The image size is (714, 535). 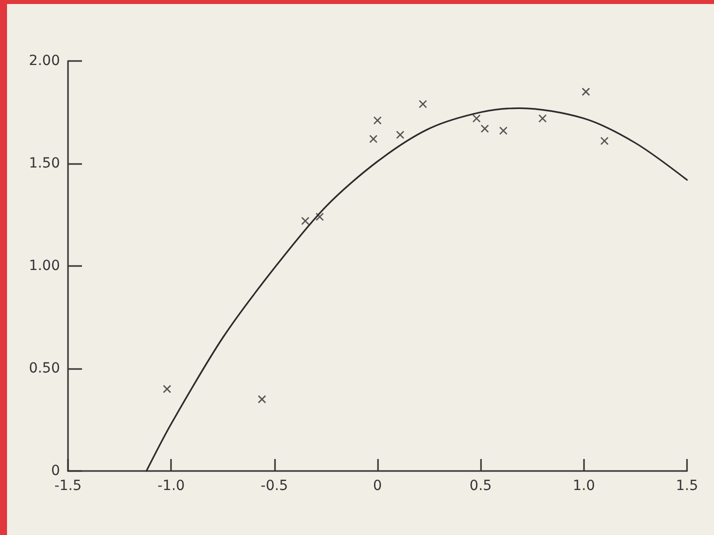 What do you see at coordinates (583, 486) in the screenshot?
I see `x-tick-label: 1.0` at bounding box center [583, 486].